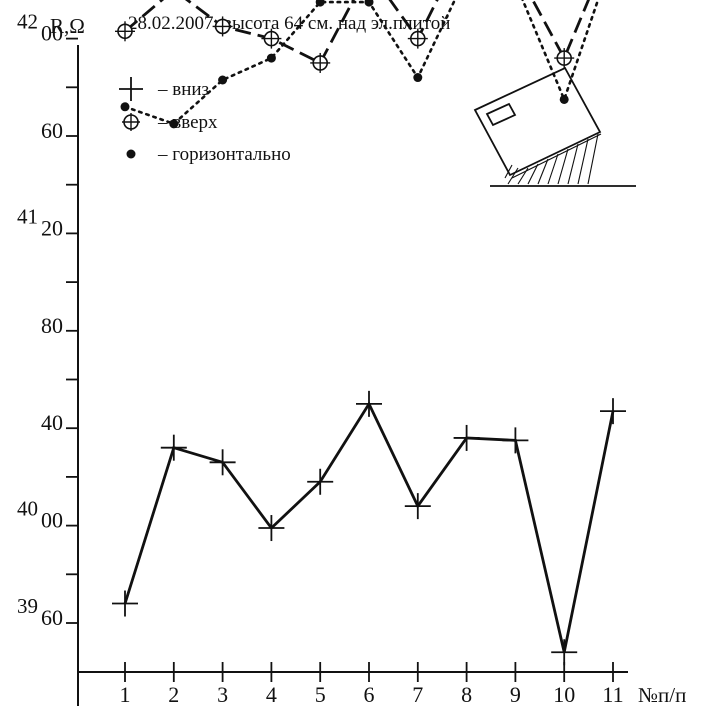  I want to click on x-tick-label: 2, so click(173, 694).